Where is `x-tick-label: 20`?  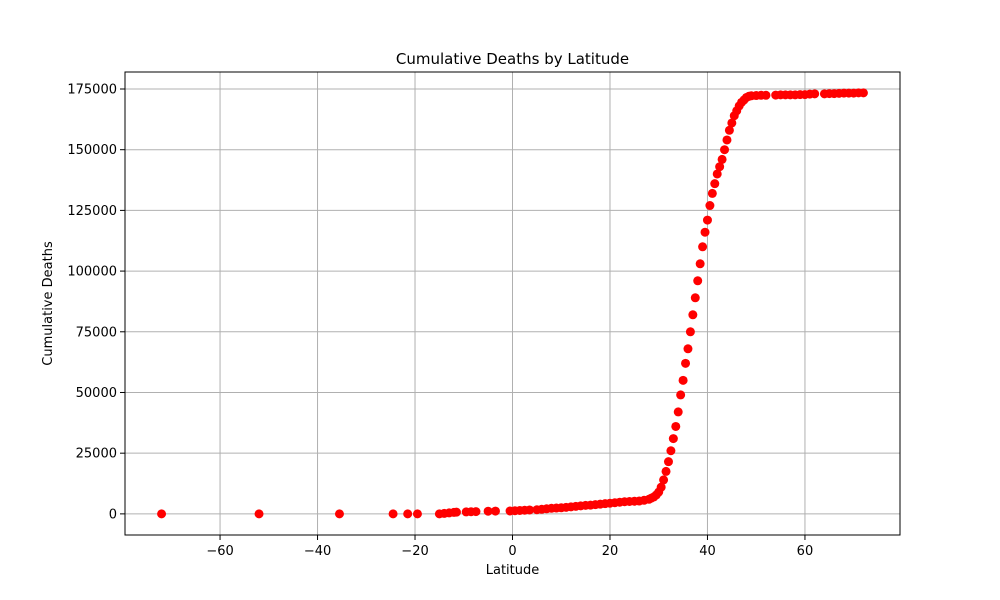
x-tick-label: 20 is located at coordinates (610, 551).